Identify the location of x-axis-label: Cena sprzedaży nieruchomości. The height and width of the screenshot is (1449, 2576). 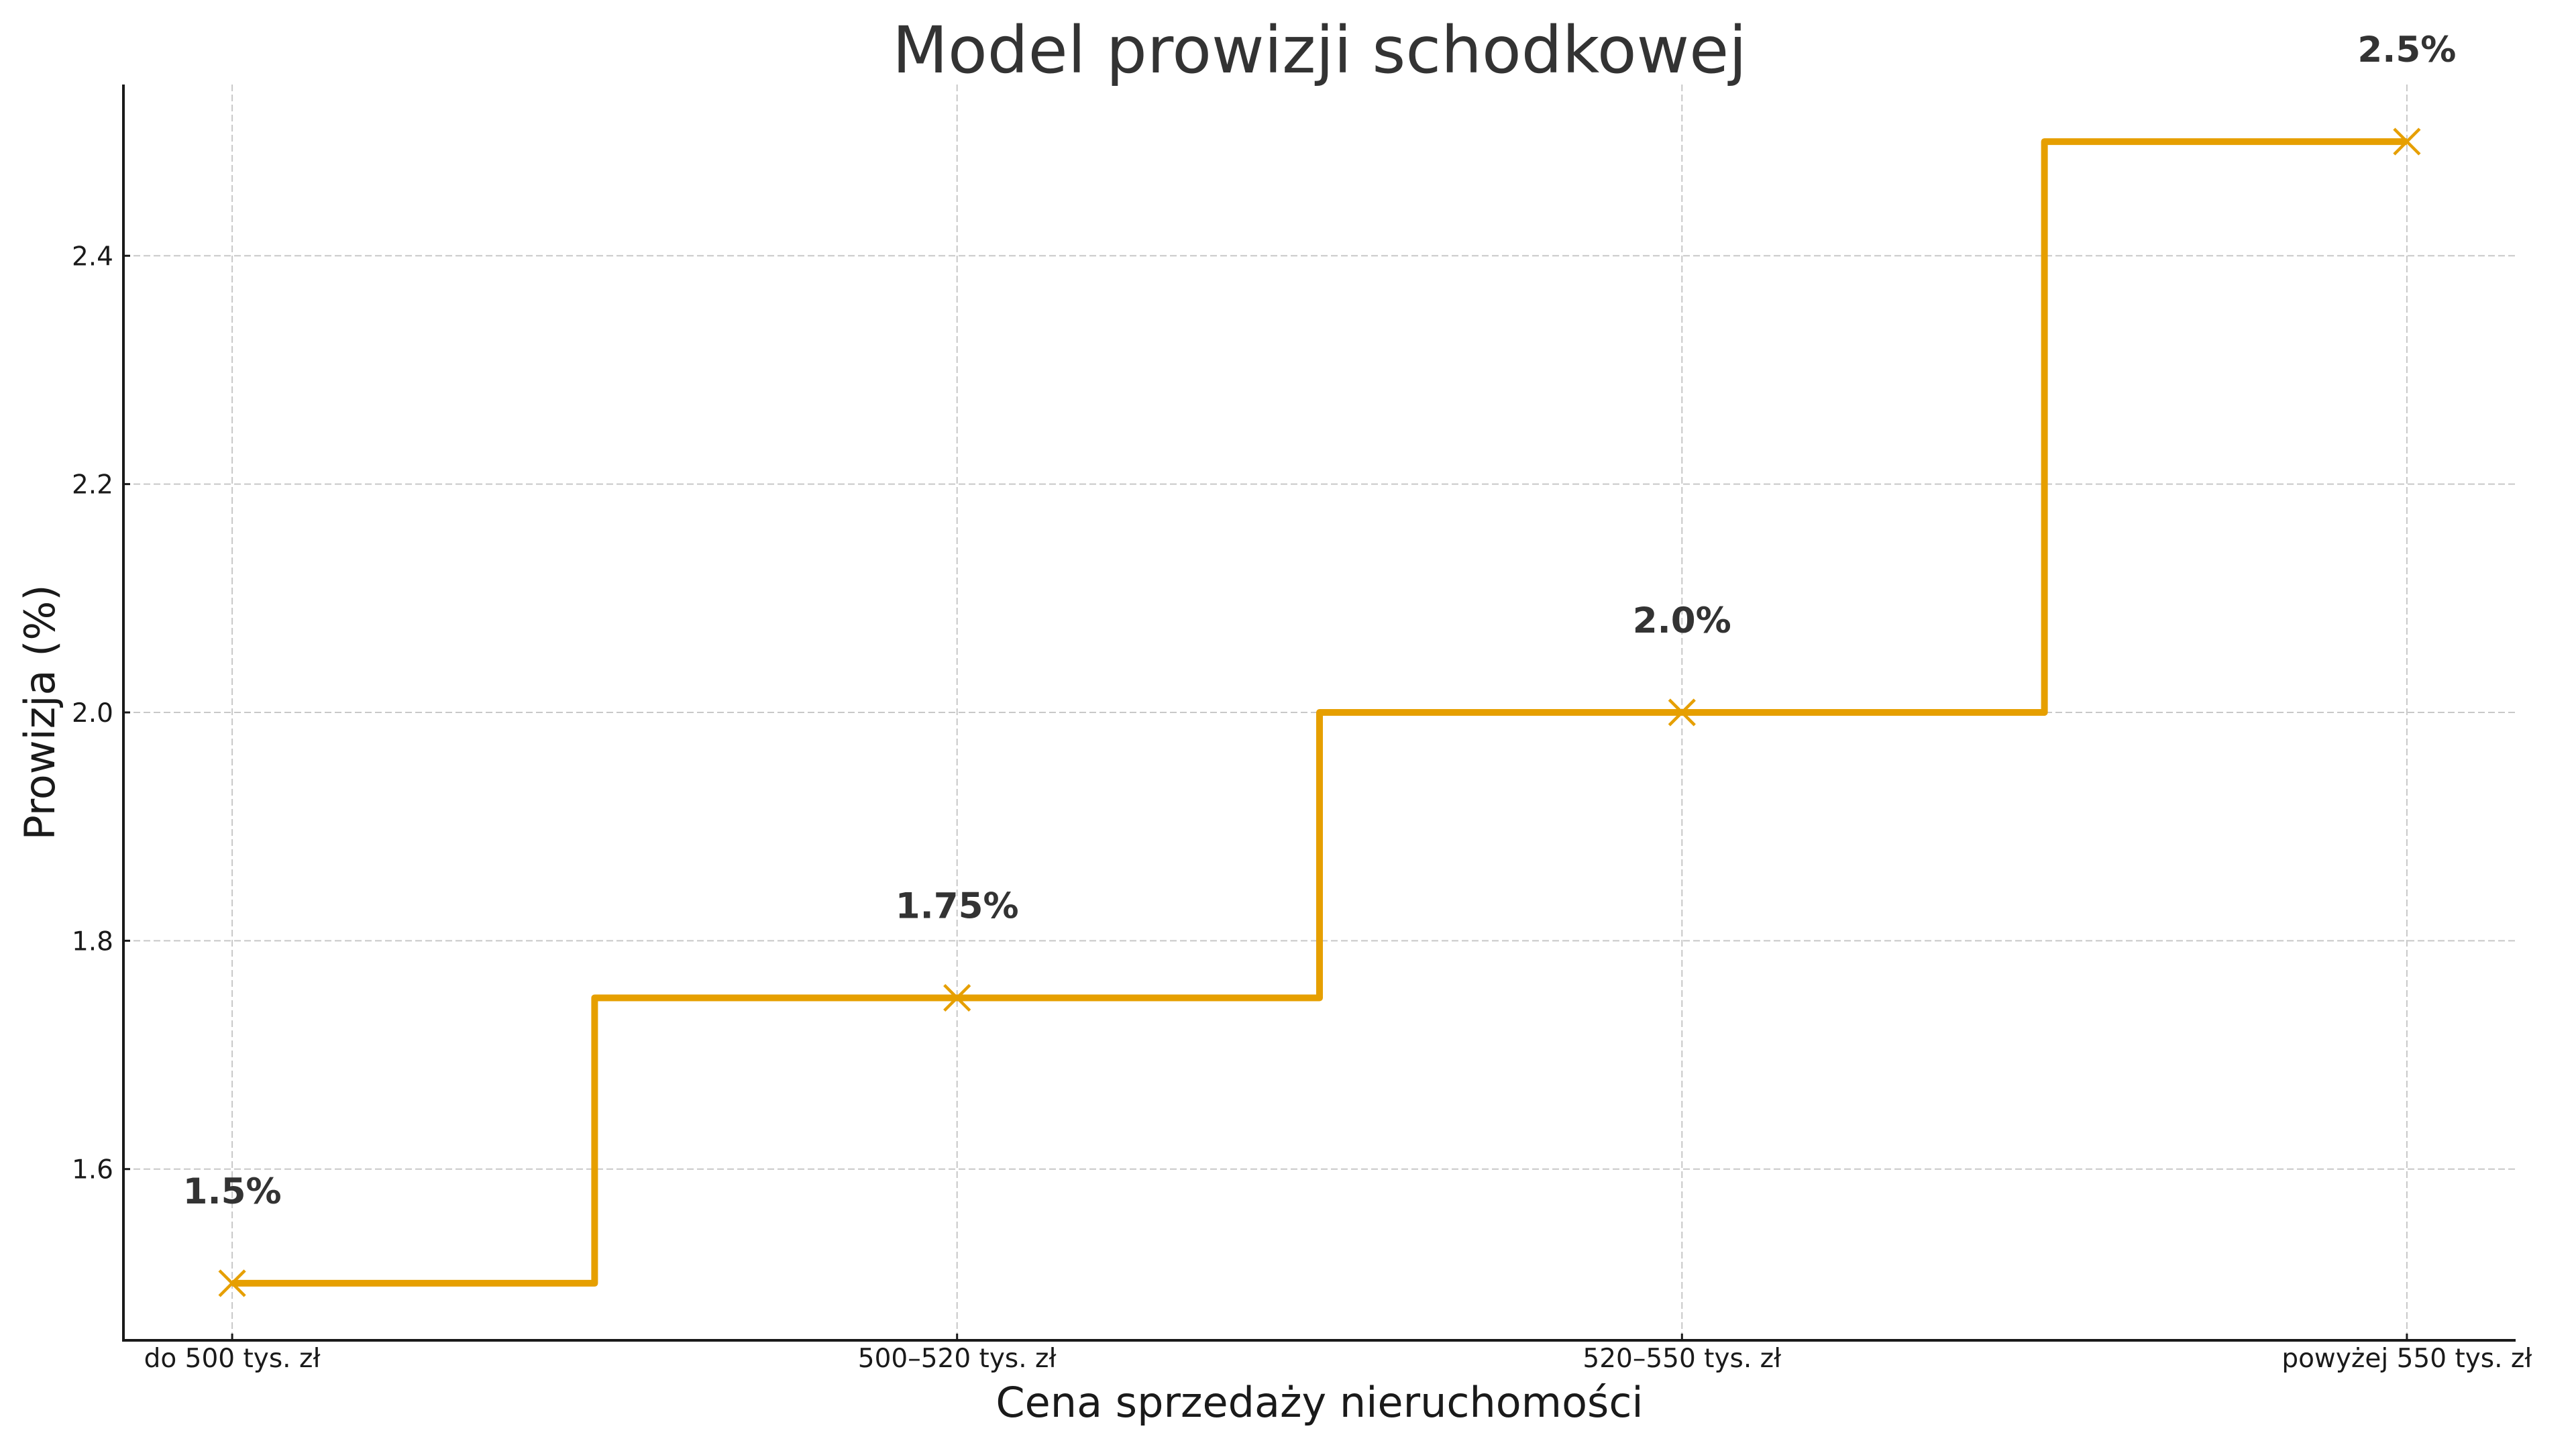
(1319, 1402).